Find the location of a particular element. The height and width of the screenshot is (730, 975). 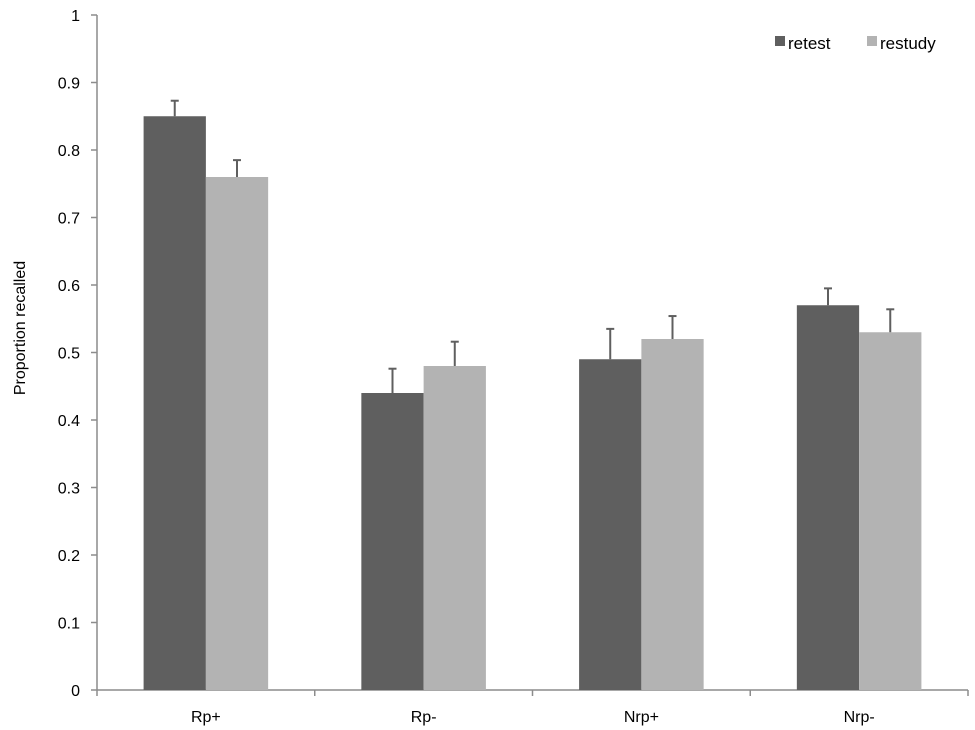

legend-swatch-retest is located at coordinates (780, 41).